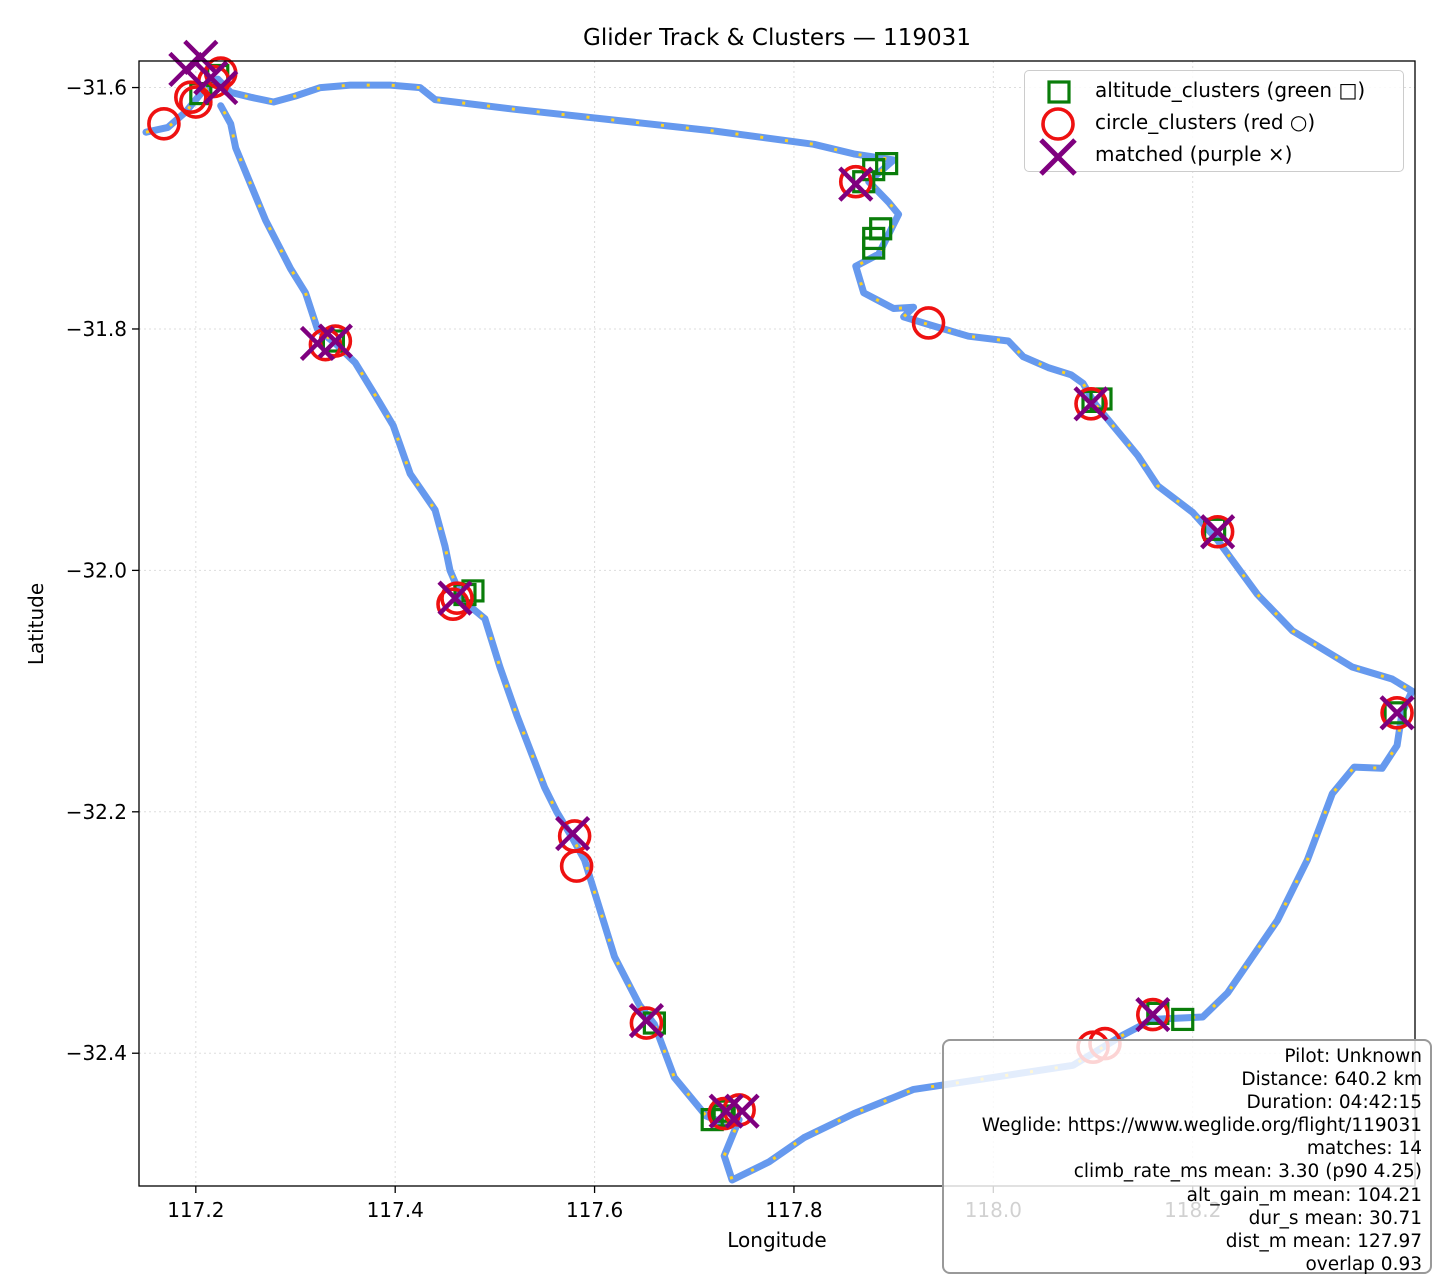 The height and width of the screenshot is (1280, 1440). I want to click on x-tick-label: 117.2, so click(195, 1210).